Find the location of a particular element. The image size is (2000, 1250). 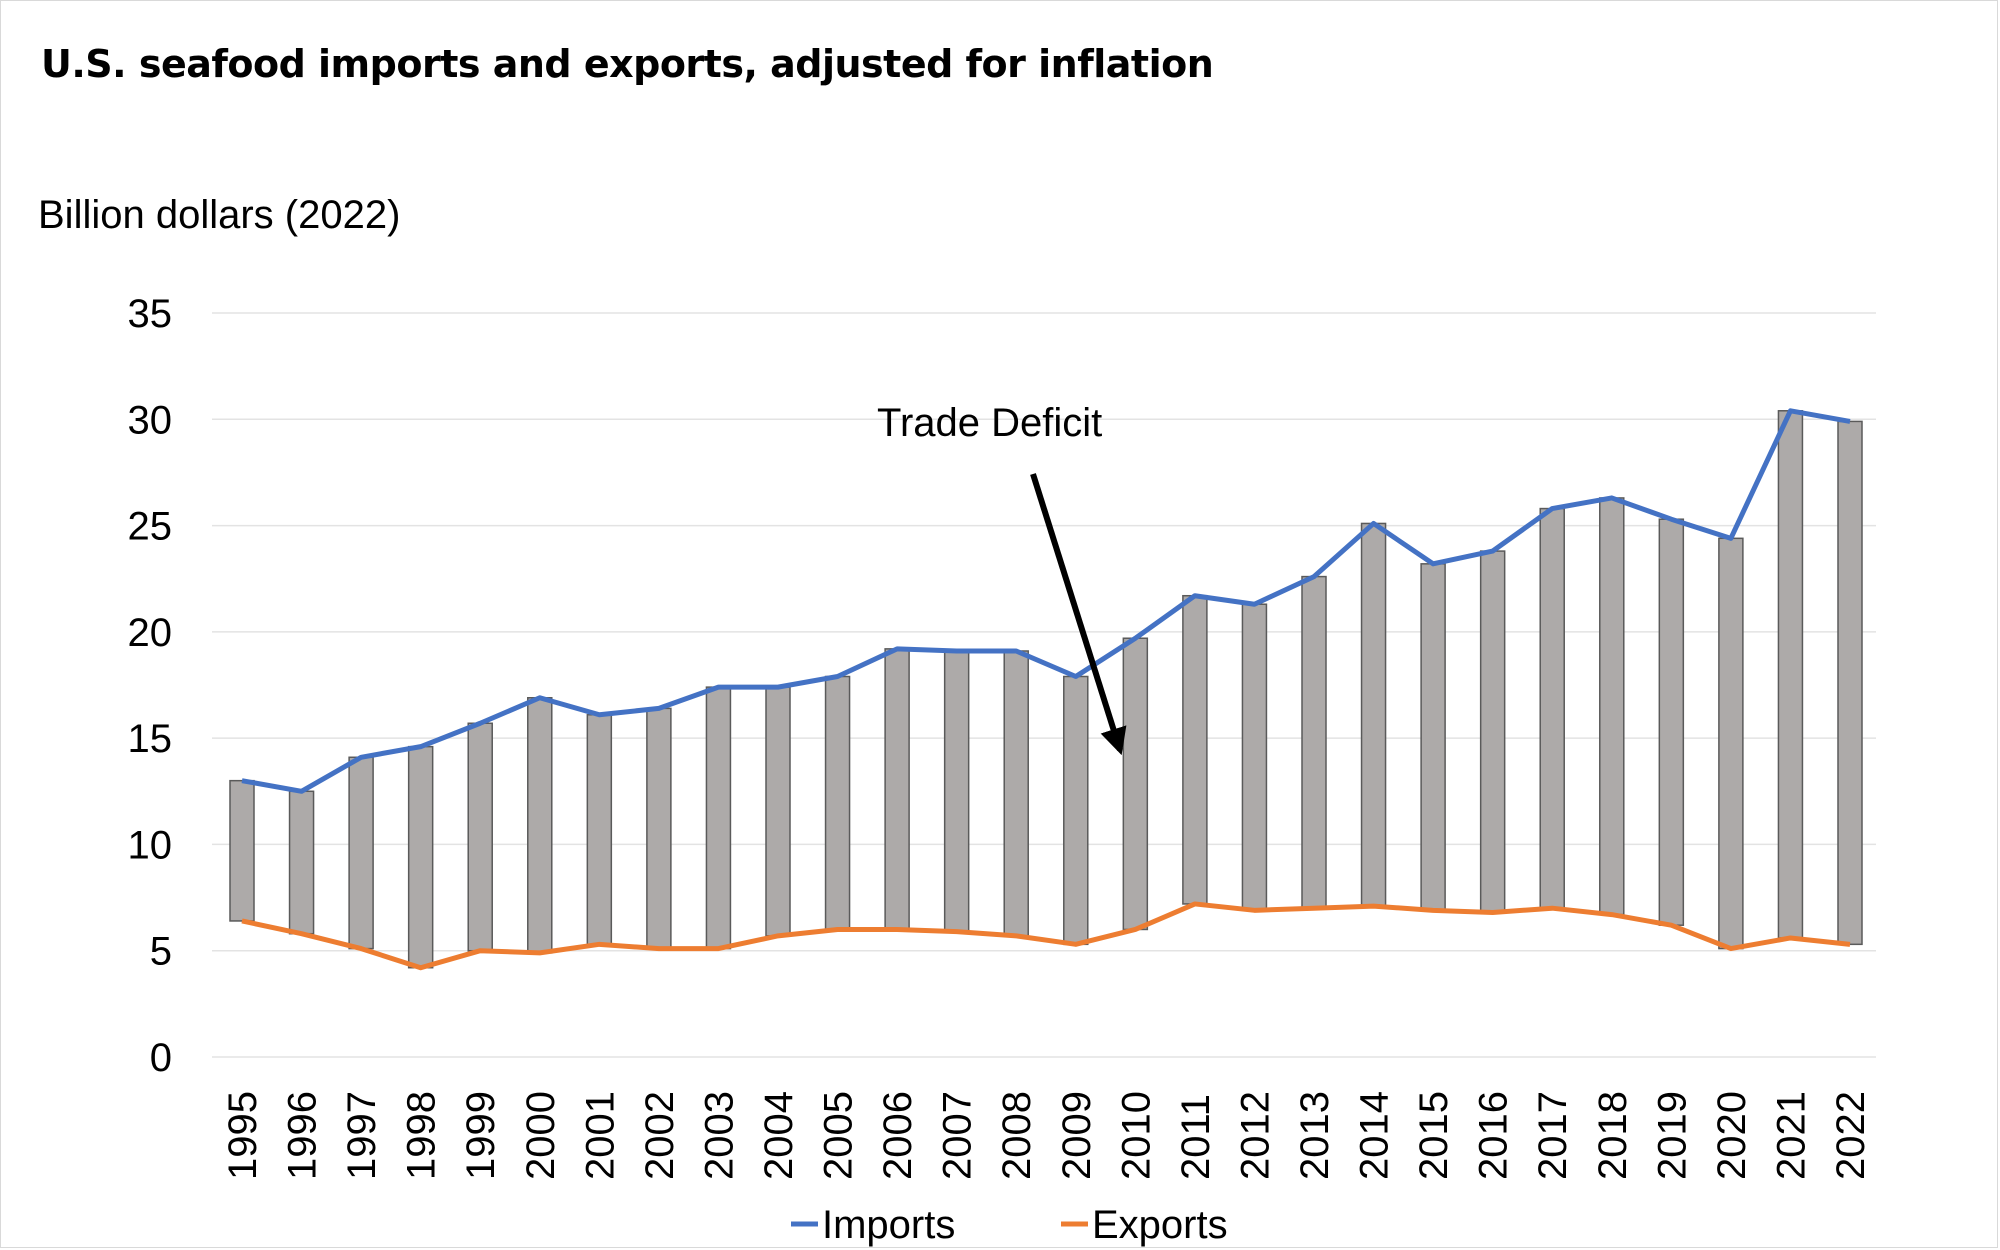

x-tick-label: 2005 is located at coordinates (839, 1135).